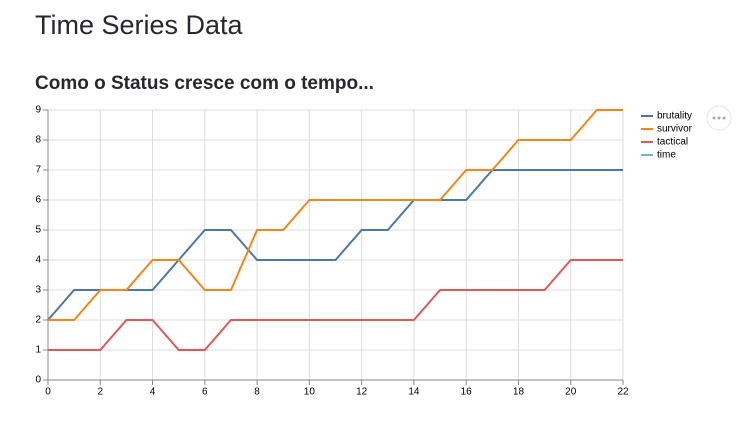 The image size is (738, 428). Describe the element at coordinates (139, 25) in the screenshot. I see `page-title: Time Series Data` at that location.